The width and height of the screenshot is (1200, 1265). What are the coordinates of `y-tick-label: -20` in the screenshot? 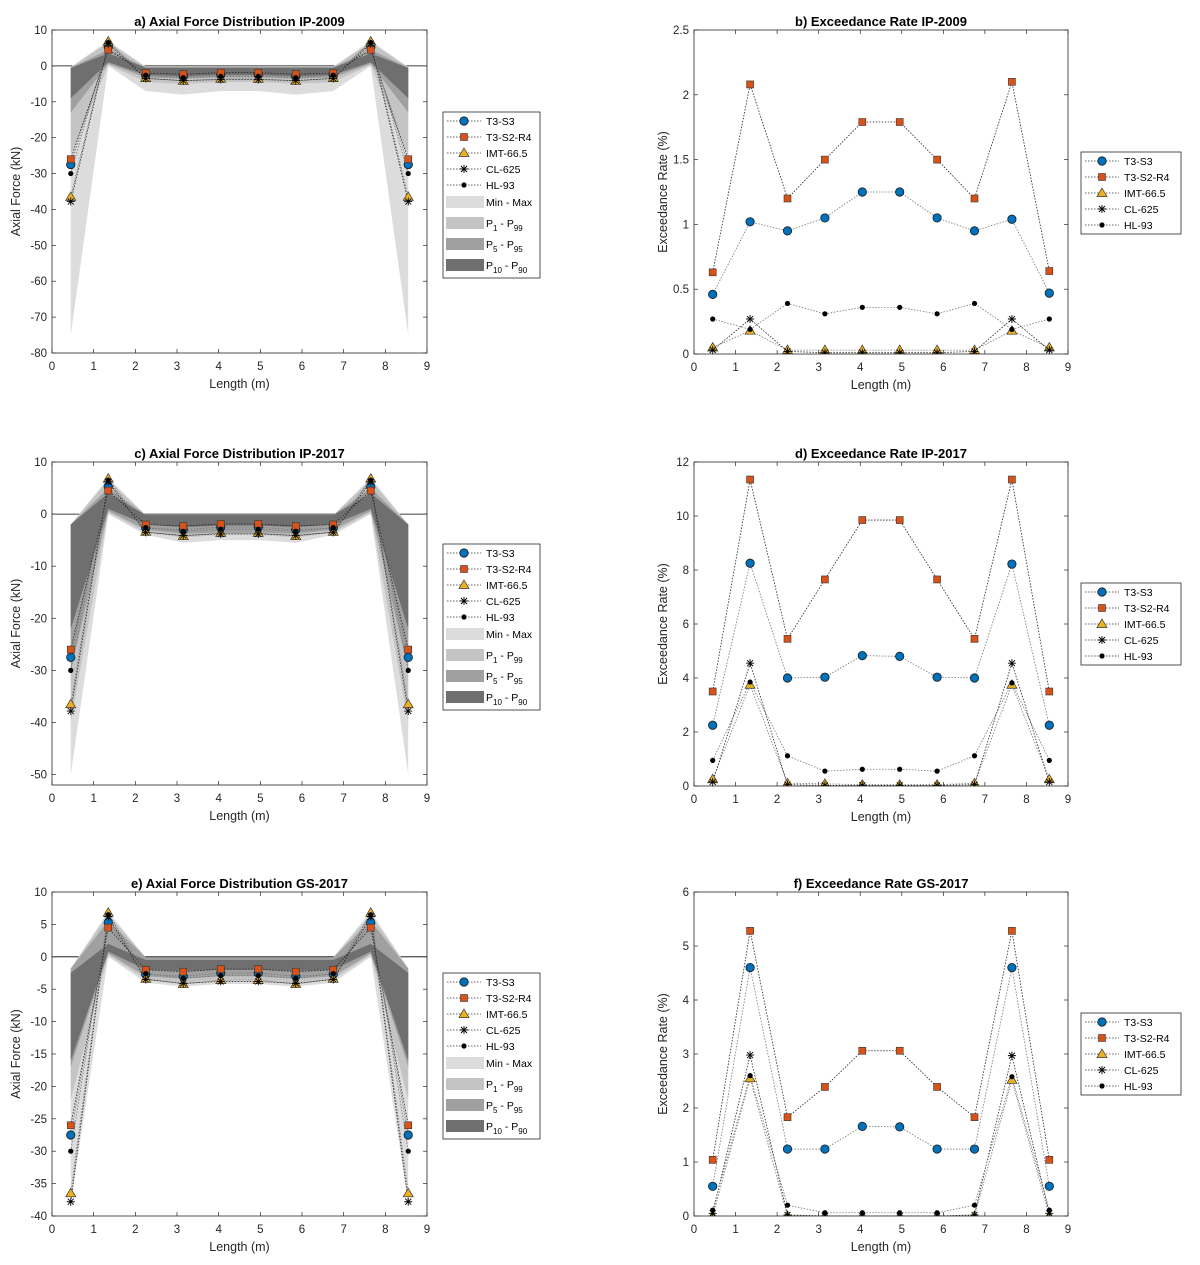 It's located at (38, 1087).